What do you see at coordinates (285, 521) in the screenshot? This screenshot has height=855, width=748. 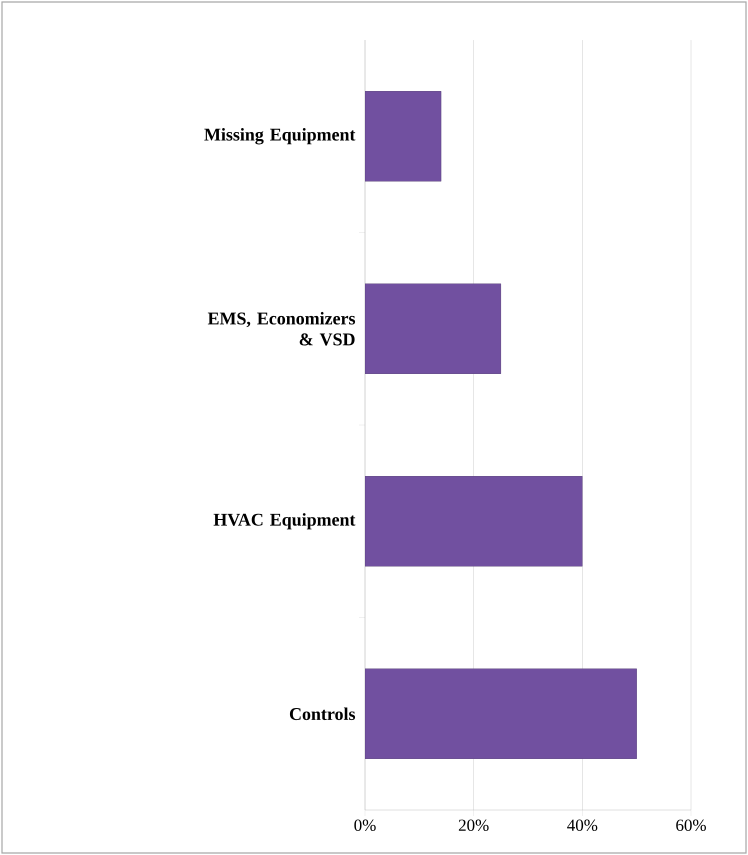 I see `y-tick-label: HVAC Equipment` at bounding box center [285, 521].